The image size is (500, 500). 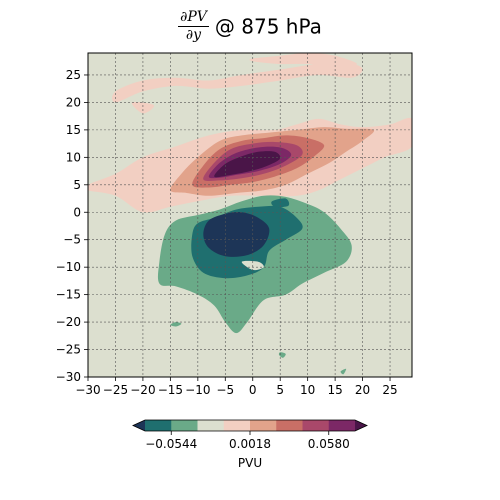 What do you see at coordinates (139, 425) in the screenshot?
I see `colorbar-extend-min` at bounding box center [139, 425].